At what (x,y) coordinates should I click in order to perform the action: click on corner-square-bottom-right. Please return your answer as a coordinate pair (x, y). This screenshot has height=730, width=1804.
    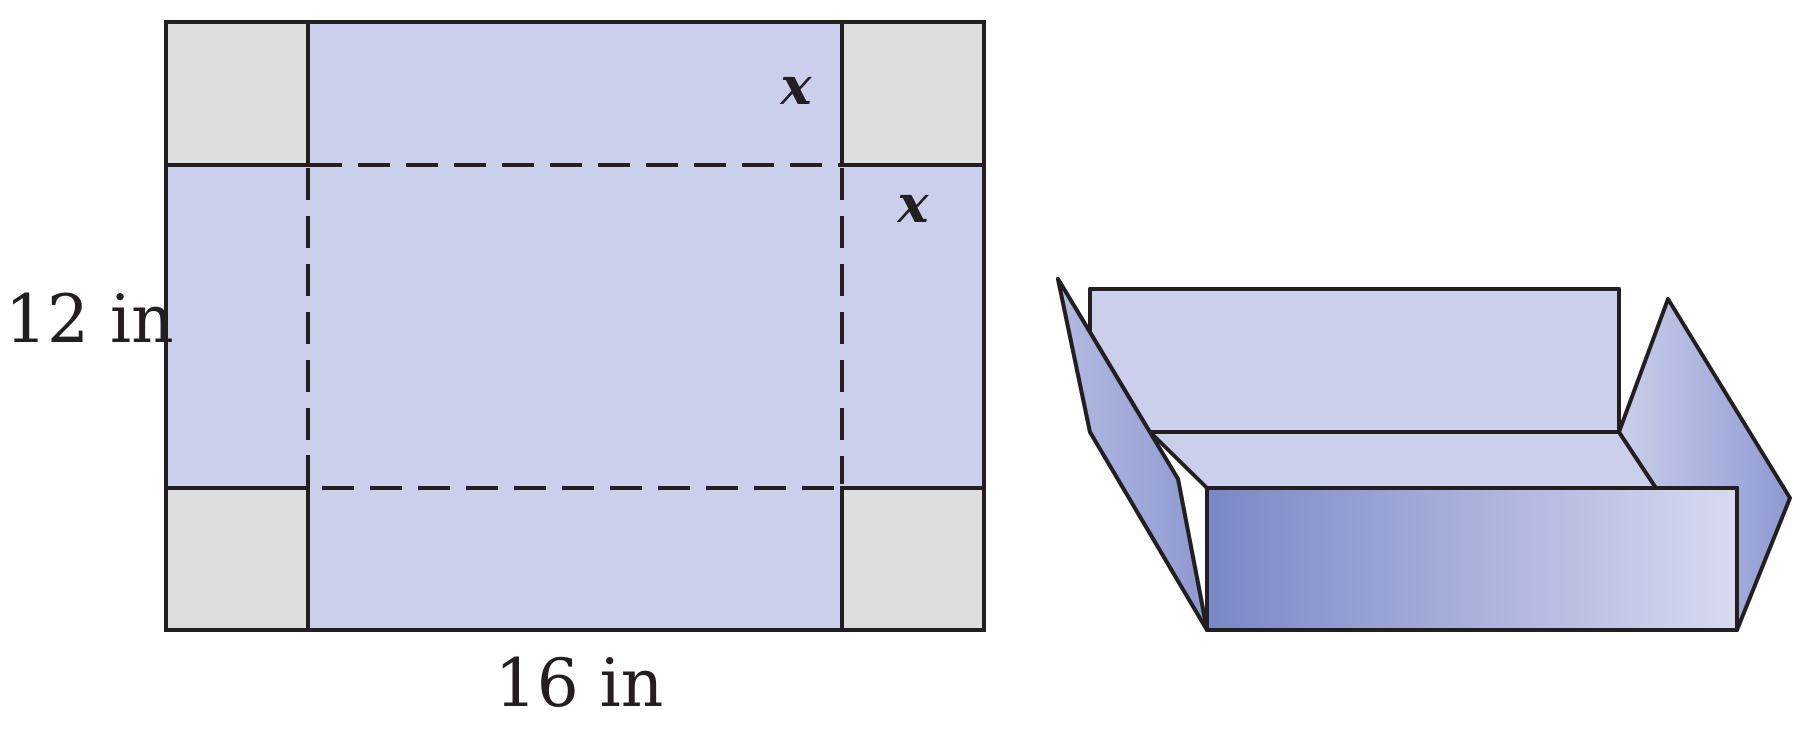
    Looking at the image, I should click on (913, 559).